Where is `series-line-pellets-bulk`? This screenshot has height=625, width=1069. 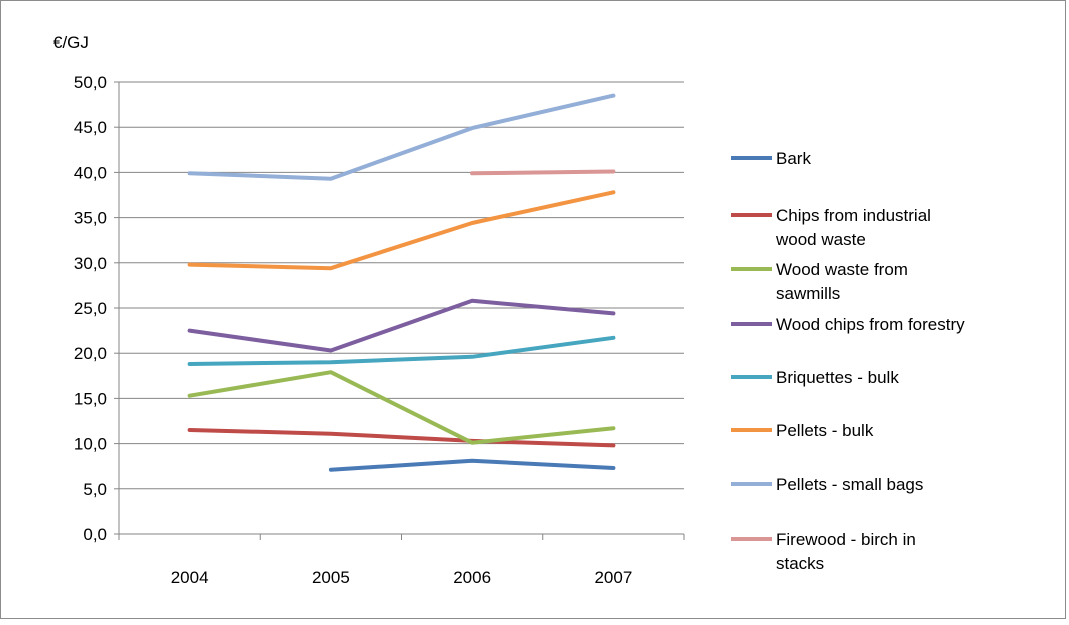 series-line-pellets-bulk is located at coordinates (401, 230).